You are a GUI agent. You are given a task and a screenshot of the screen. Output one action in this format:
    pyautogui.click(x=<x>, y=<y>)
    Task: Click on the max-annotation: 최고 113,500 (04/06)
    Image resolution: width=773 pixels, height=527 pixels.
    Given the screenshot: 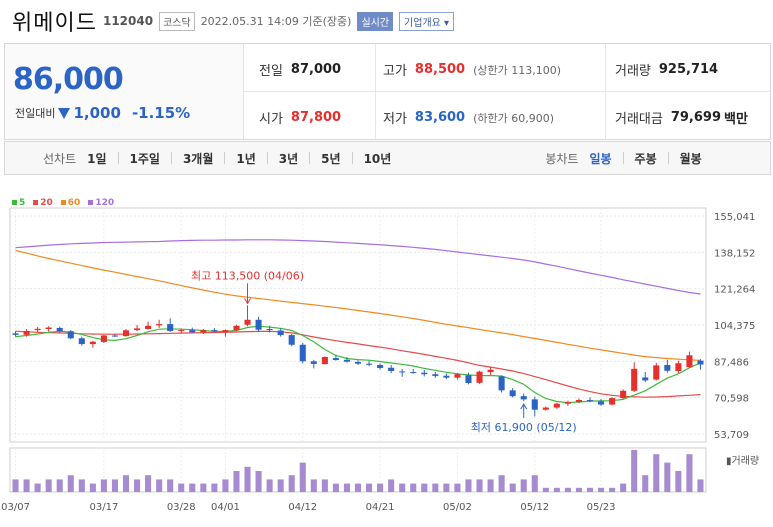 What is the action you would take?
    pyautogui.click(x=247, y=275)
    